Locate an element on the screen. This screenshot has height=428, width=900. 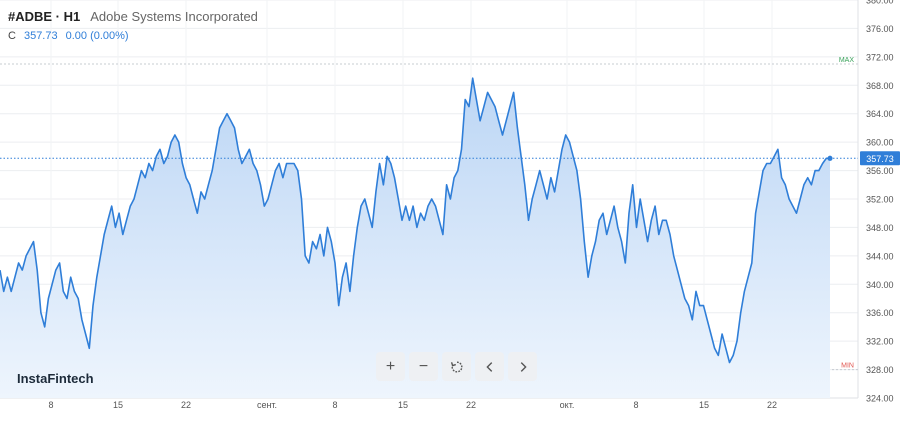
y-tick-label: 372.00 is located at coordinates (880, 57).